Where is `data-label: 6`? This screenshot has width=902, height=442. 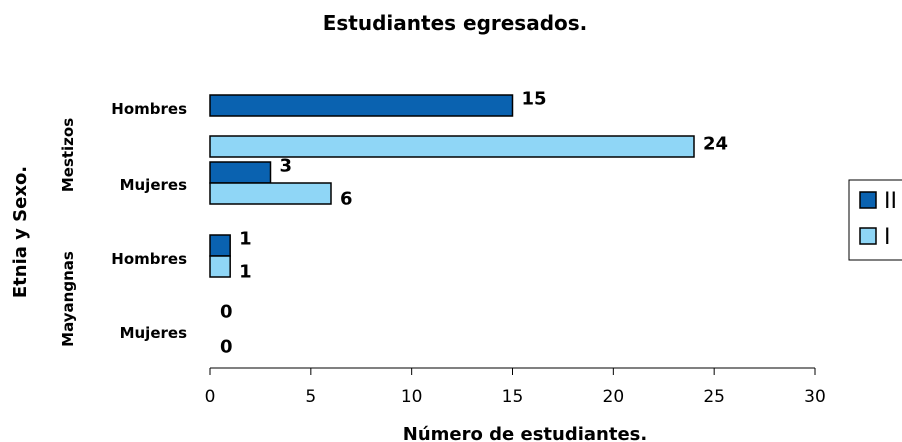
data-label: 6 is located at coordinates (346, 199).